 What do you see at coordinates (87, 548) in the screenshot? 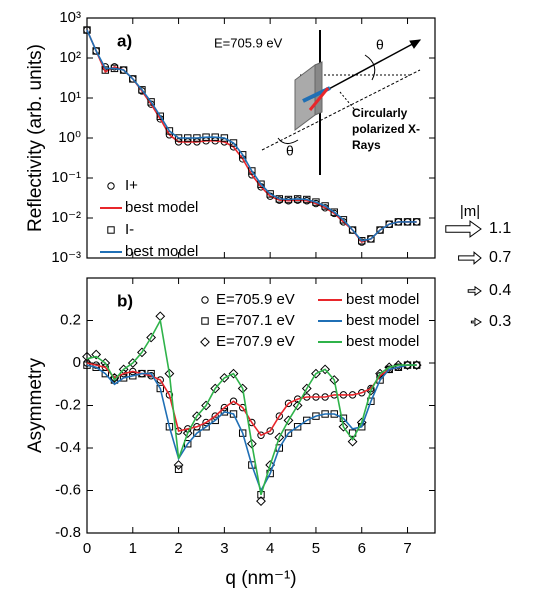
I see `x-tick-label: 0` at bounding box center [87, 548].